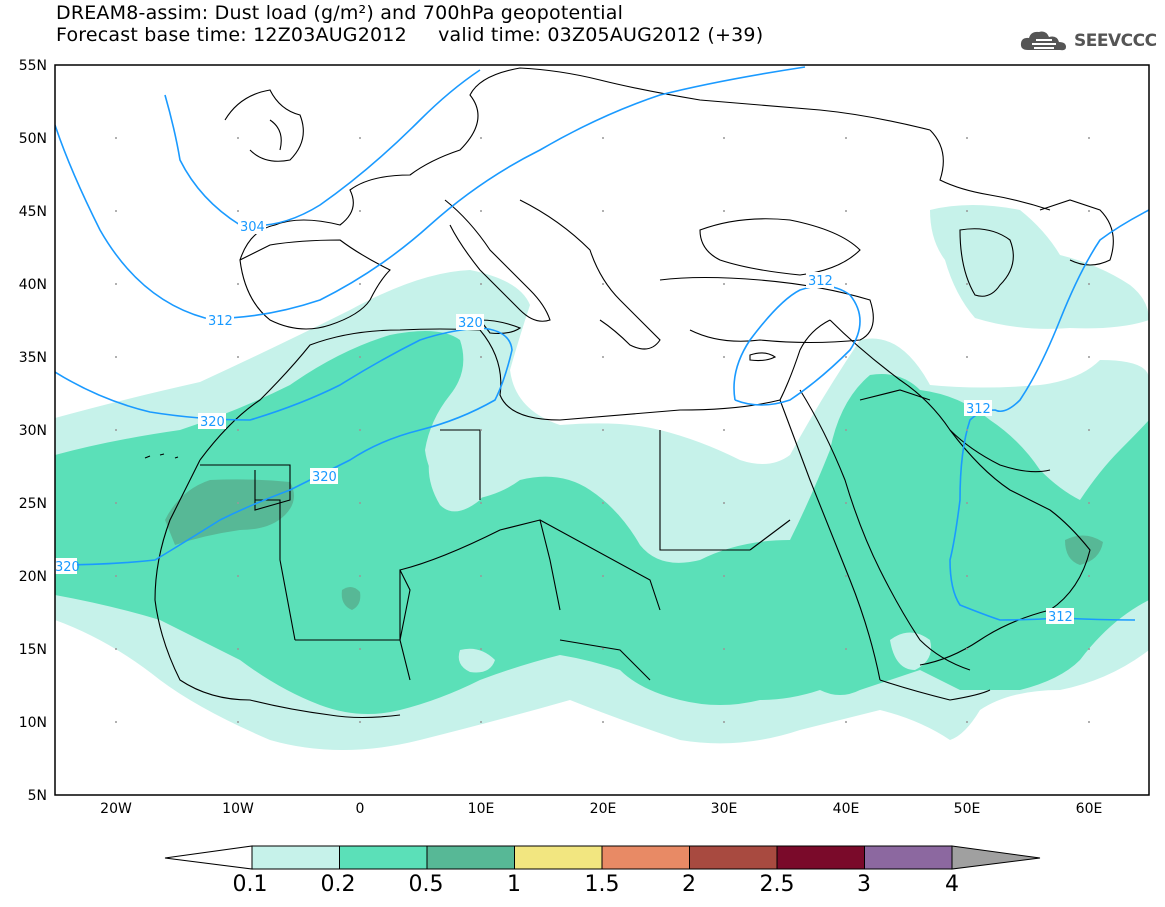  I want to click on lat-label: 20N, so click(33, 577).